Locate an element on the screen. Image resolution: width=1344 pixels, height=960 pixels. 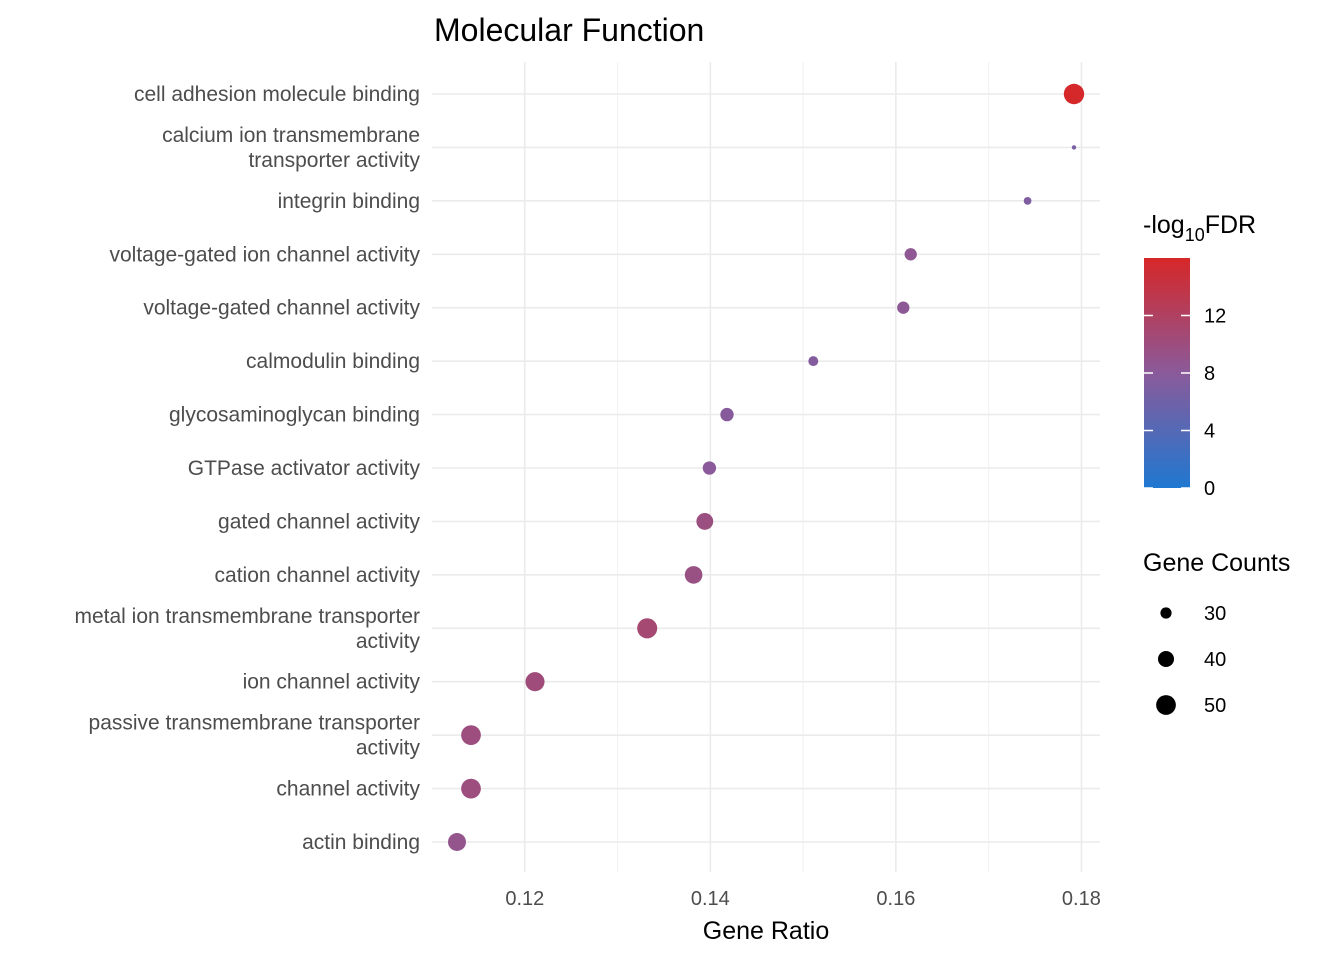
y-axis-term-label: GTPase activator activity is located at coordinates (304, 468).